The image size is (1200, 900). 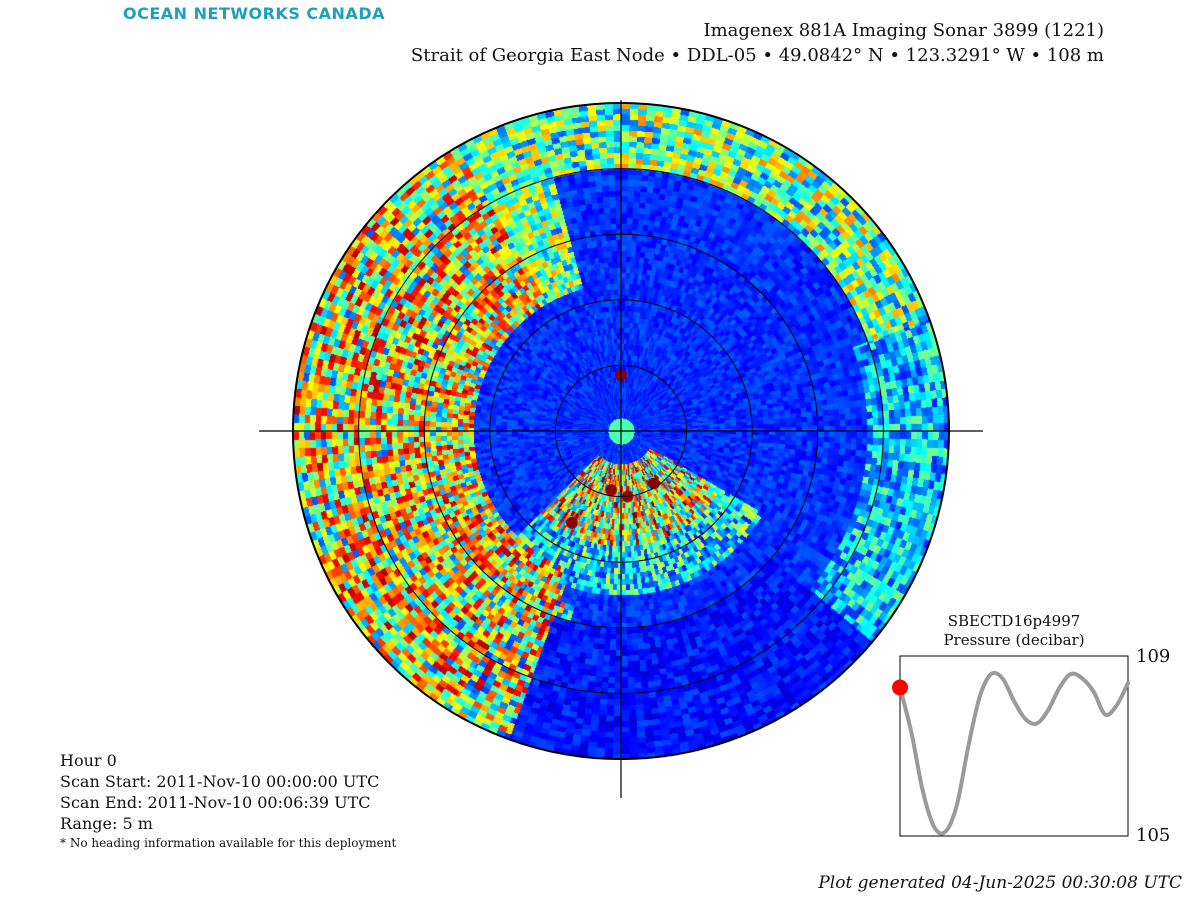 I want to click on inset-plot-area, so click(x=1011, y=746).